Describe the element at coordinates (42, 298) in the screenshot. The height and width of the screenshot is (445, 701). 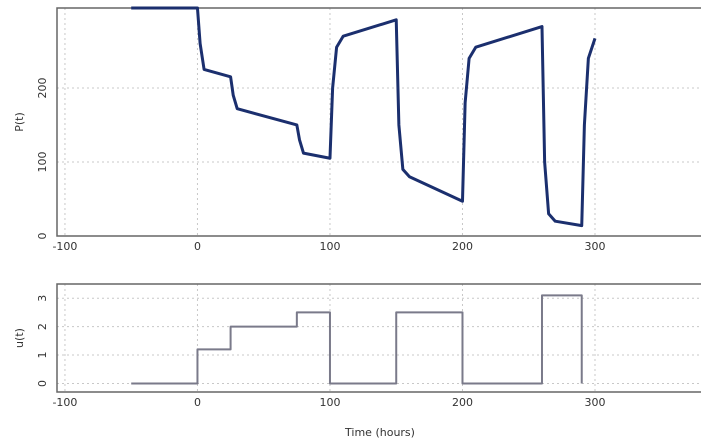
I see `y-tick-label: 3` at that location.